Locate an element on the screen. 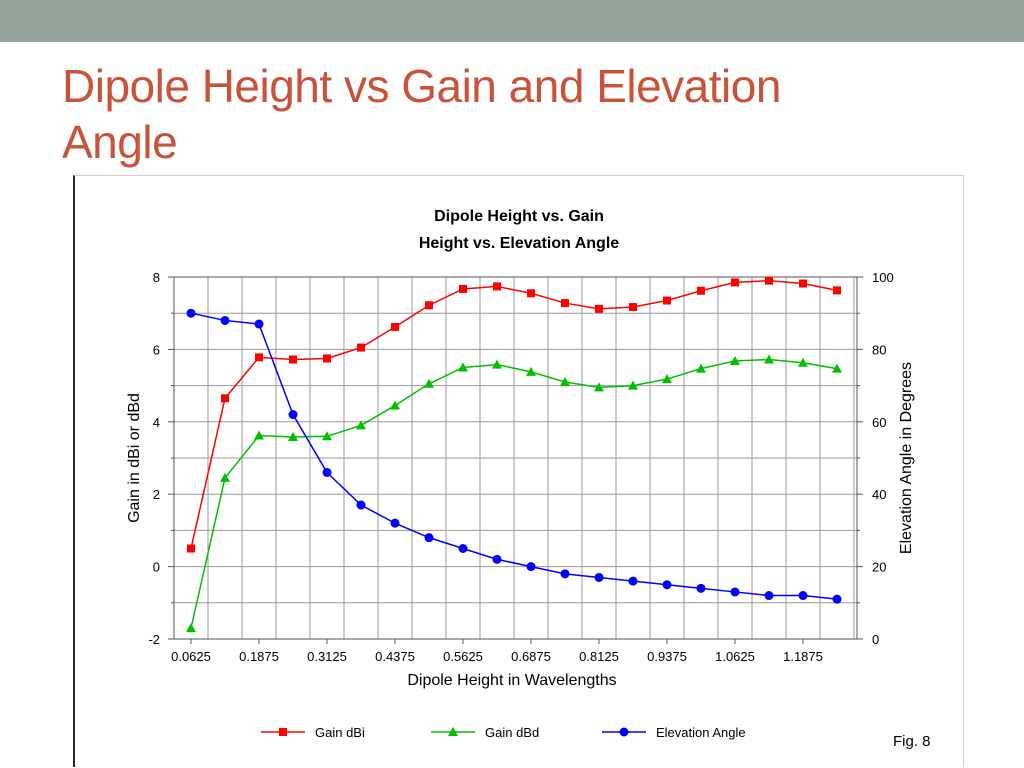 Image resolution: width=1024 pixels, height=768 pixels. y-axis-label: Gain in dBi or dBd is located at coordinates (134, 458).